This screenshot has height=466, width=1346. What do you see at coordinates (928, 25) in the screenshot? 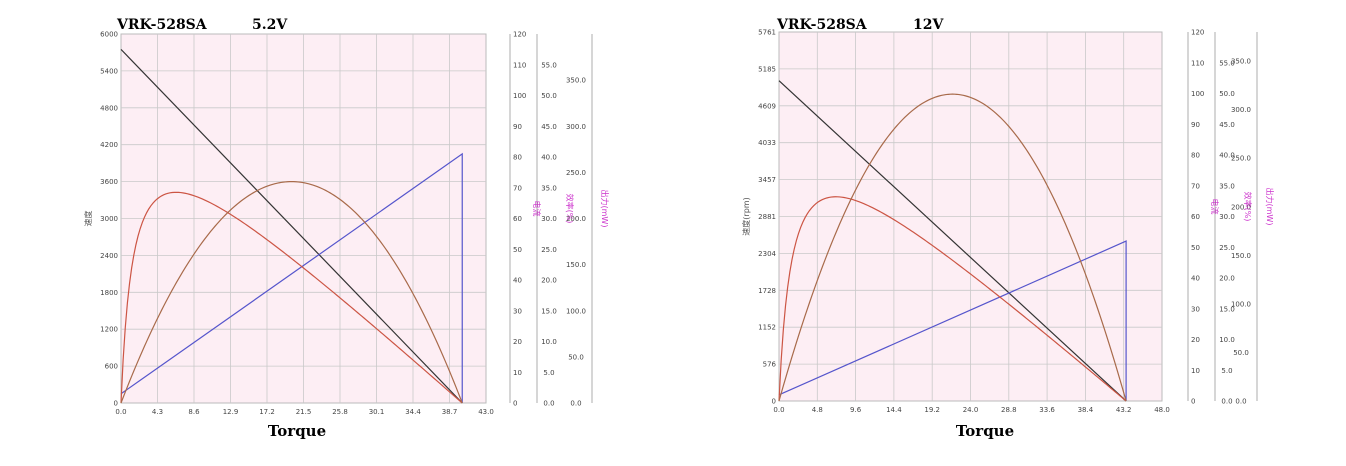
I see `chart-title-voltage: 12V` at bounding box center [928, 25].